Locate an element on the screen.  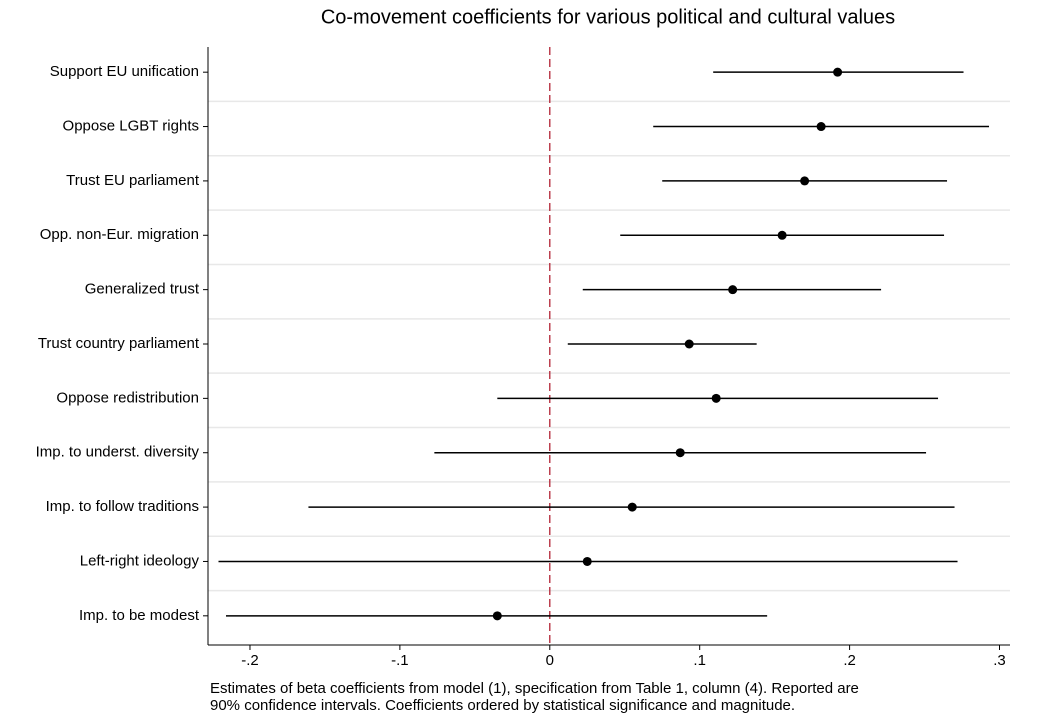
x-tick-label: -.2 is located at coordinates (250, 660).